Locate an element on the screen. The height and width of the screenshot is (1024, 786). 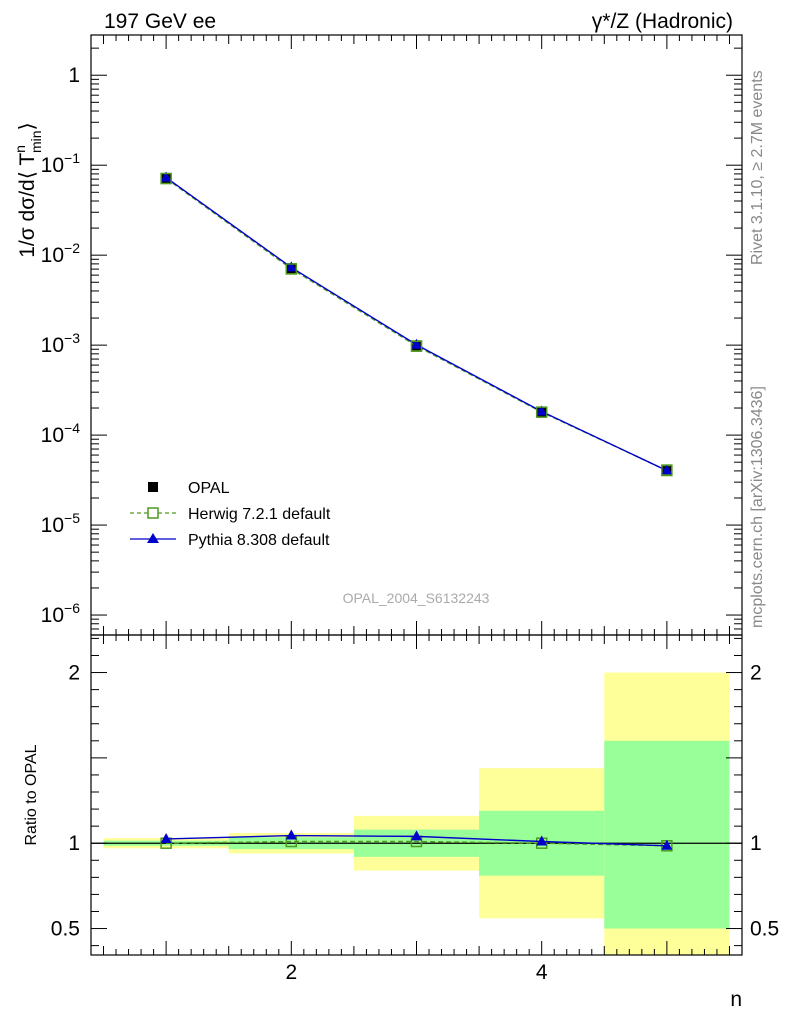
legend-marker-herwig is located at coordinates (153, 513).